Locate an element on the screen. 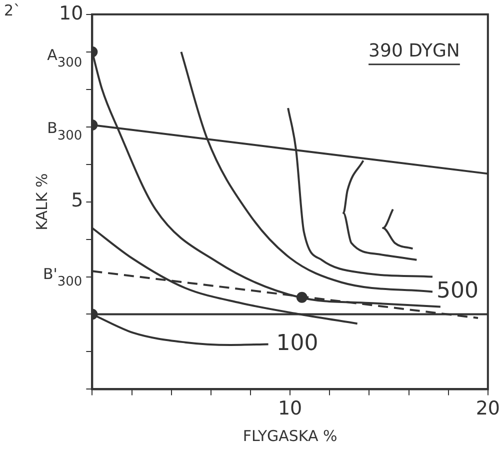 This screenshot has height=454, width=503. annotation: 100 is located at coordinates (297, 343).